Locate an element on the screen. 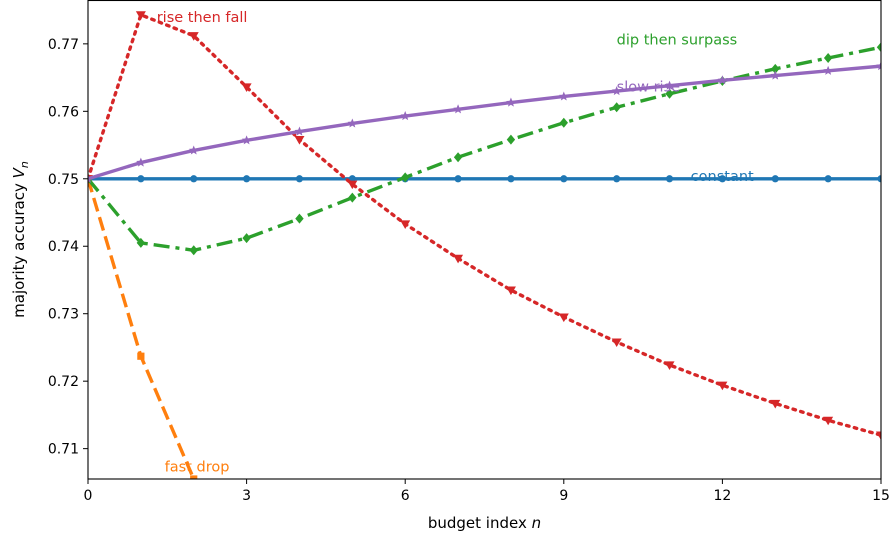 The width and height of the screenshot is (894, 538). x-tick-label: 15 is located at coordinates (881, 496).